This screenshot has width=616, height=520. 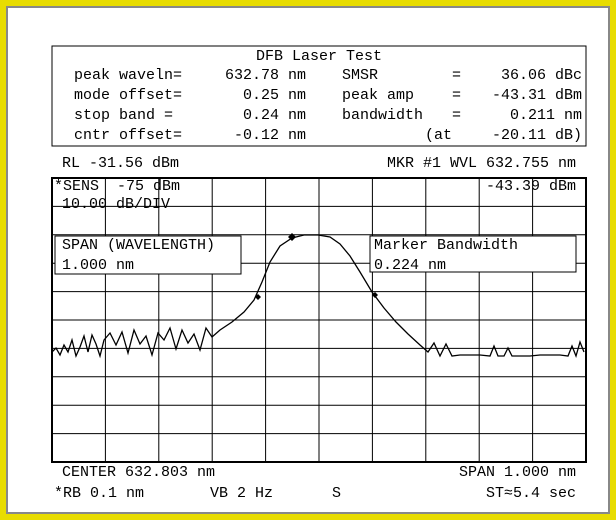 I want to click on span-box-value: 1.000 nm, so click(x=98, y=265).